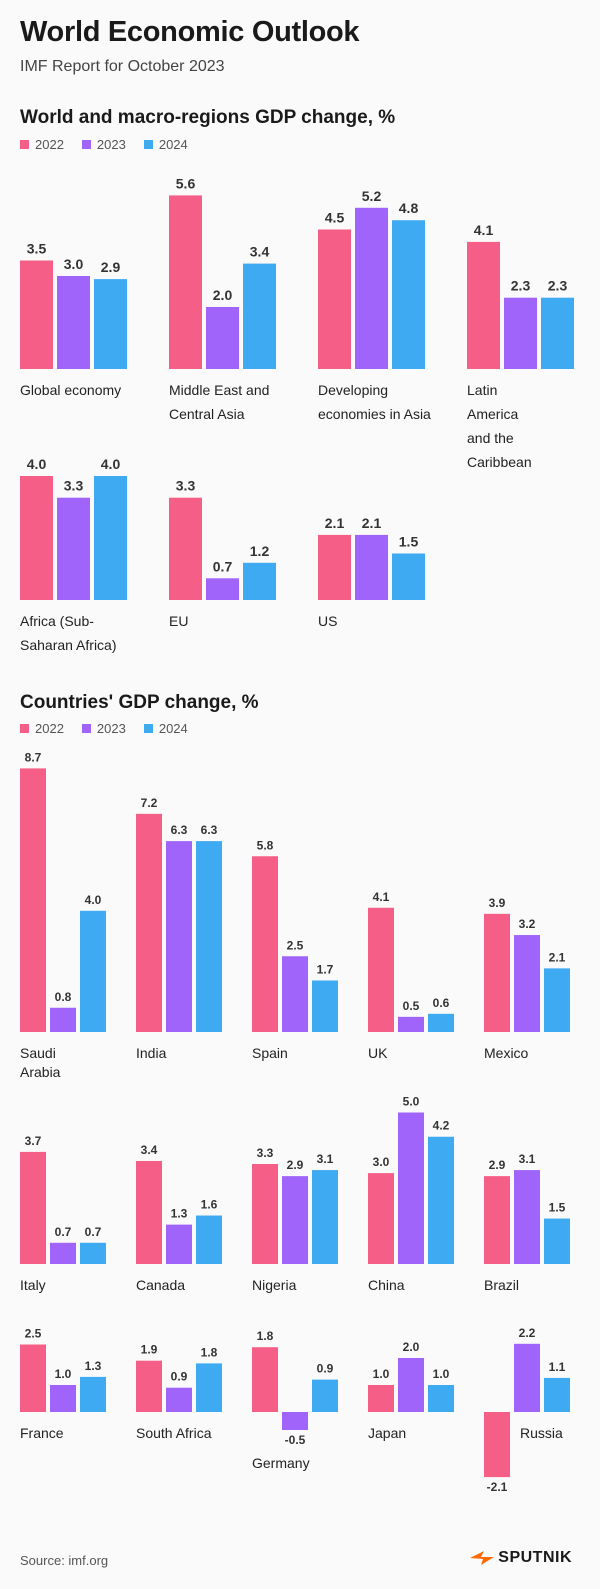 This screenshot has height=1589, width=600. I want to click on bar-italy-2023, so click(63, 1253).